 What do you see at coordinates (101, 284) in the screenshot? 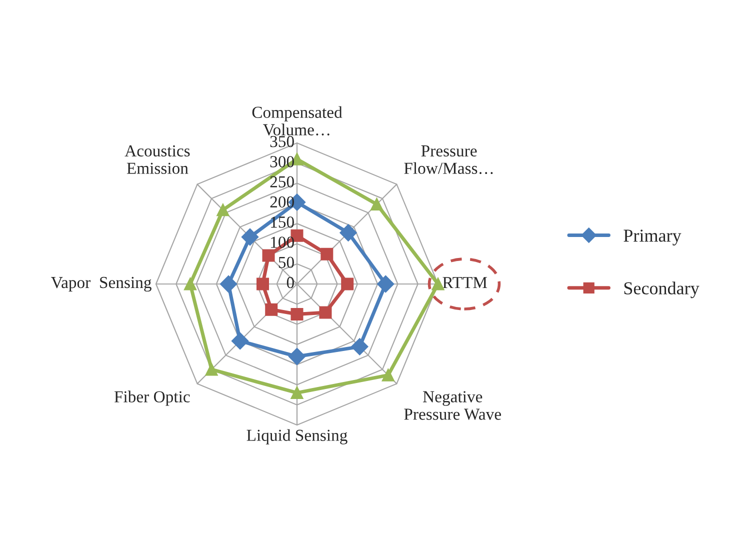
I see `spoke-label: Vapor Sensing` at bounding box center [101, 284].